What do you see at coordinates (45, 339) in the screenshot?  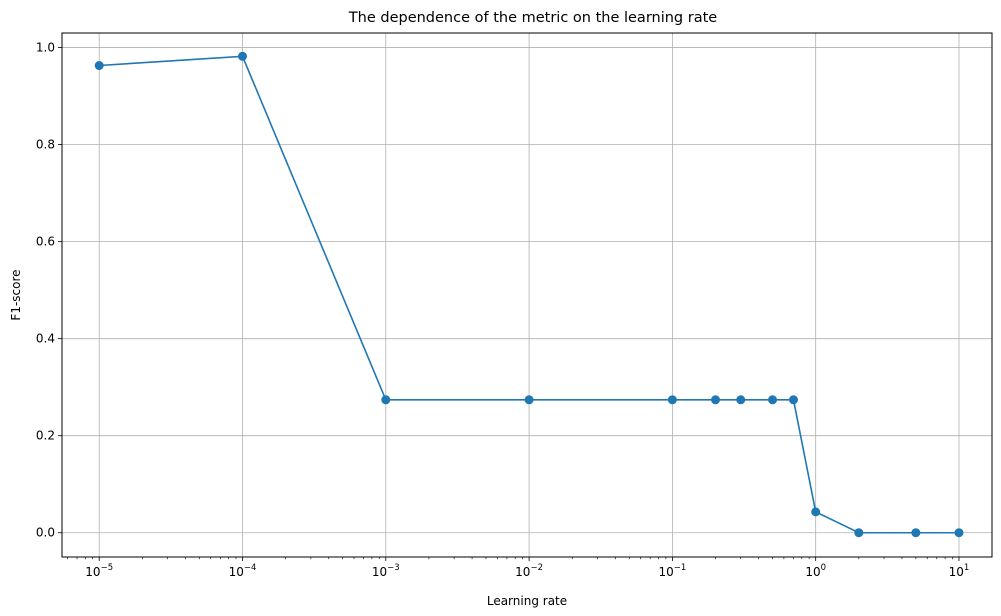 I see `y-tick-label: 0.4` at bounding box center [45, 339].